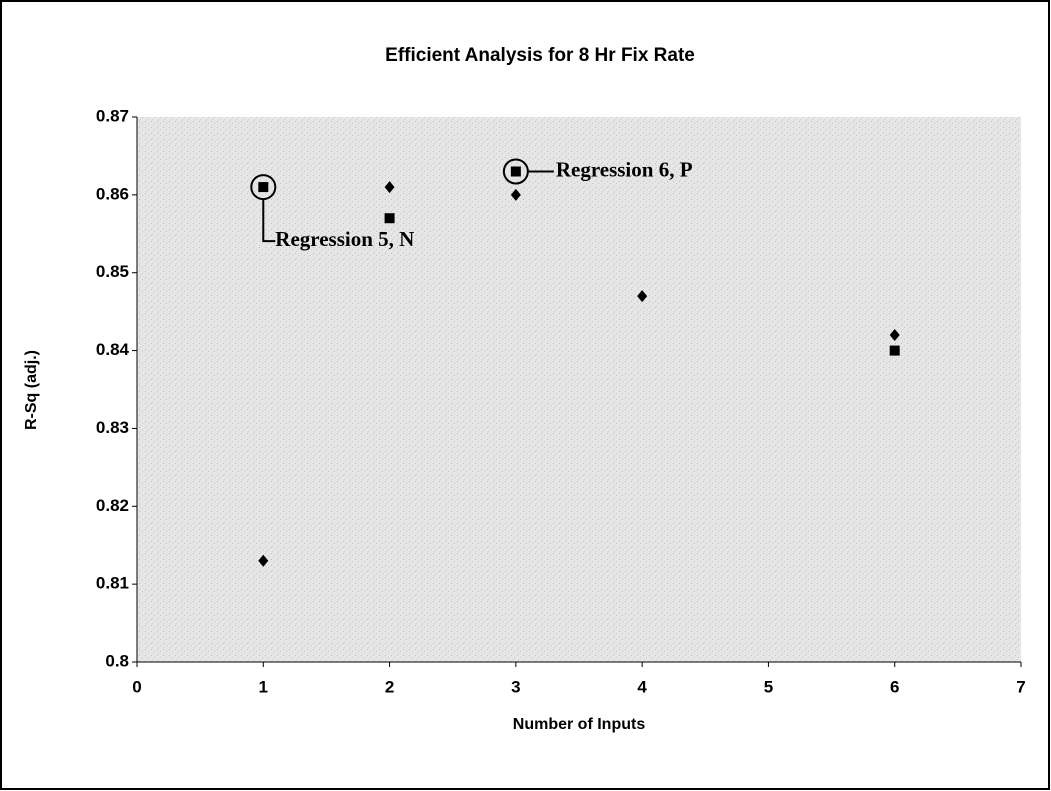 The image size is (1051, 791). Describe the element at coordinates (389, 686) in the screenshot. I see `x-tick-label: 2` at that location.